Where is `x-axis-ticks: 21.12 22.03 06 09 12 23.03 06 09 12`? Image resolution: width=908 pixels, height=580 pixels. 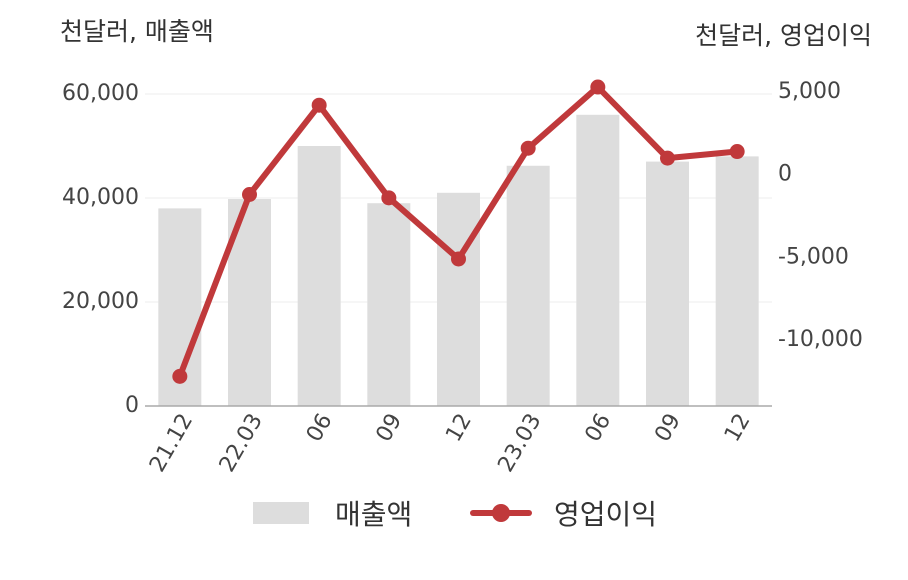
x-axis-ticks: 21.12 22.03 06 09 12 23.03 06 09 12 is located at coordinates (450, 443).